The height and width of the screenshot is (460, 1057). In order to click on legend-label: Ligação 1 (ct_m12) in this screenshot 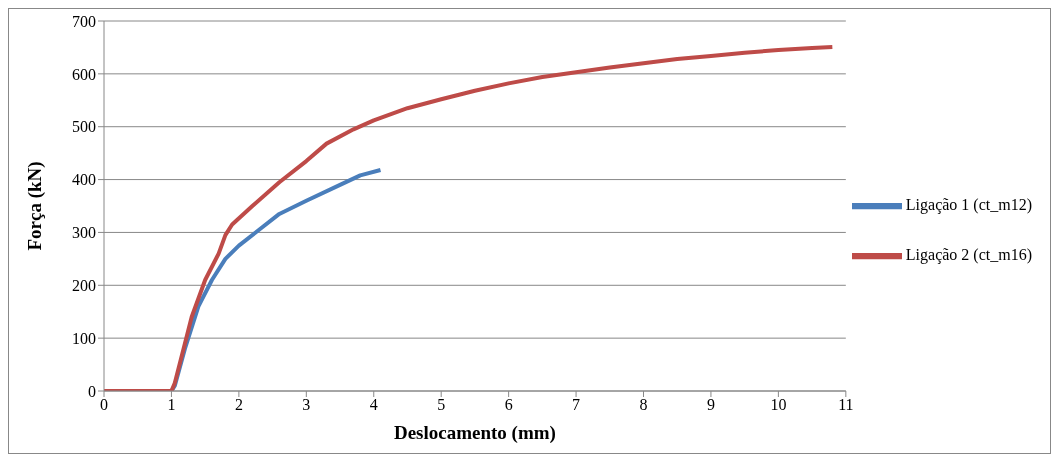, I will do `click(968, 204)`.